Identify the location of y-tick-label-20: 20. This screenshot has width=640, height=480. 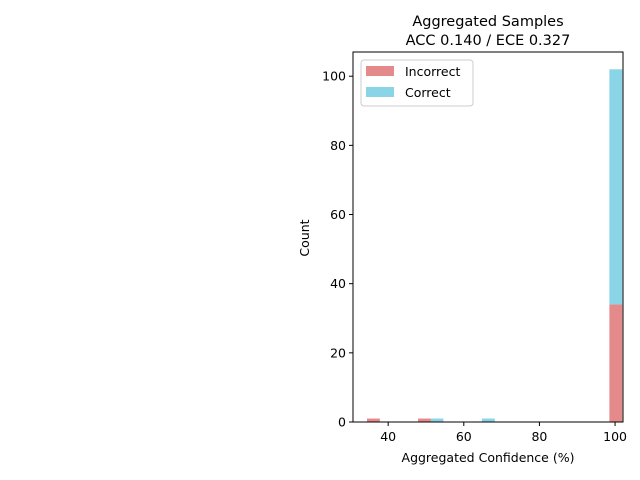
(338, 352).